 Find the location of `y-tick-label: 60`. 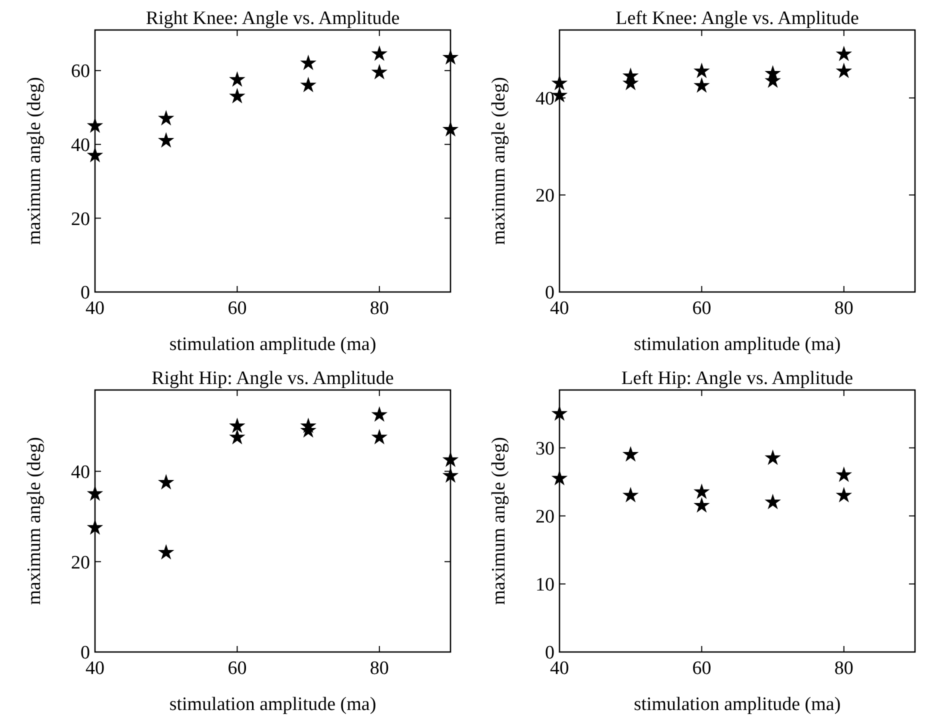

y-tick-label: 60 is located at coordinates (80, 71).